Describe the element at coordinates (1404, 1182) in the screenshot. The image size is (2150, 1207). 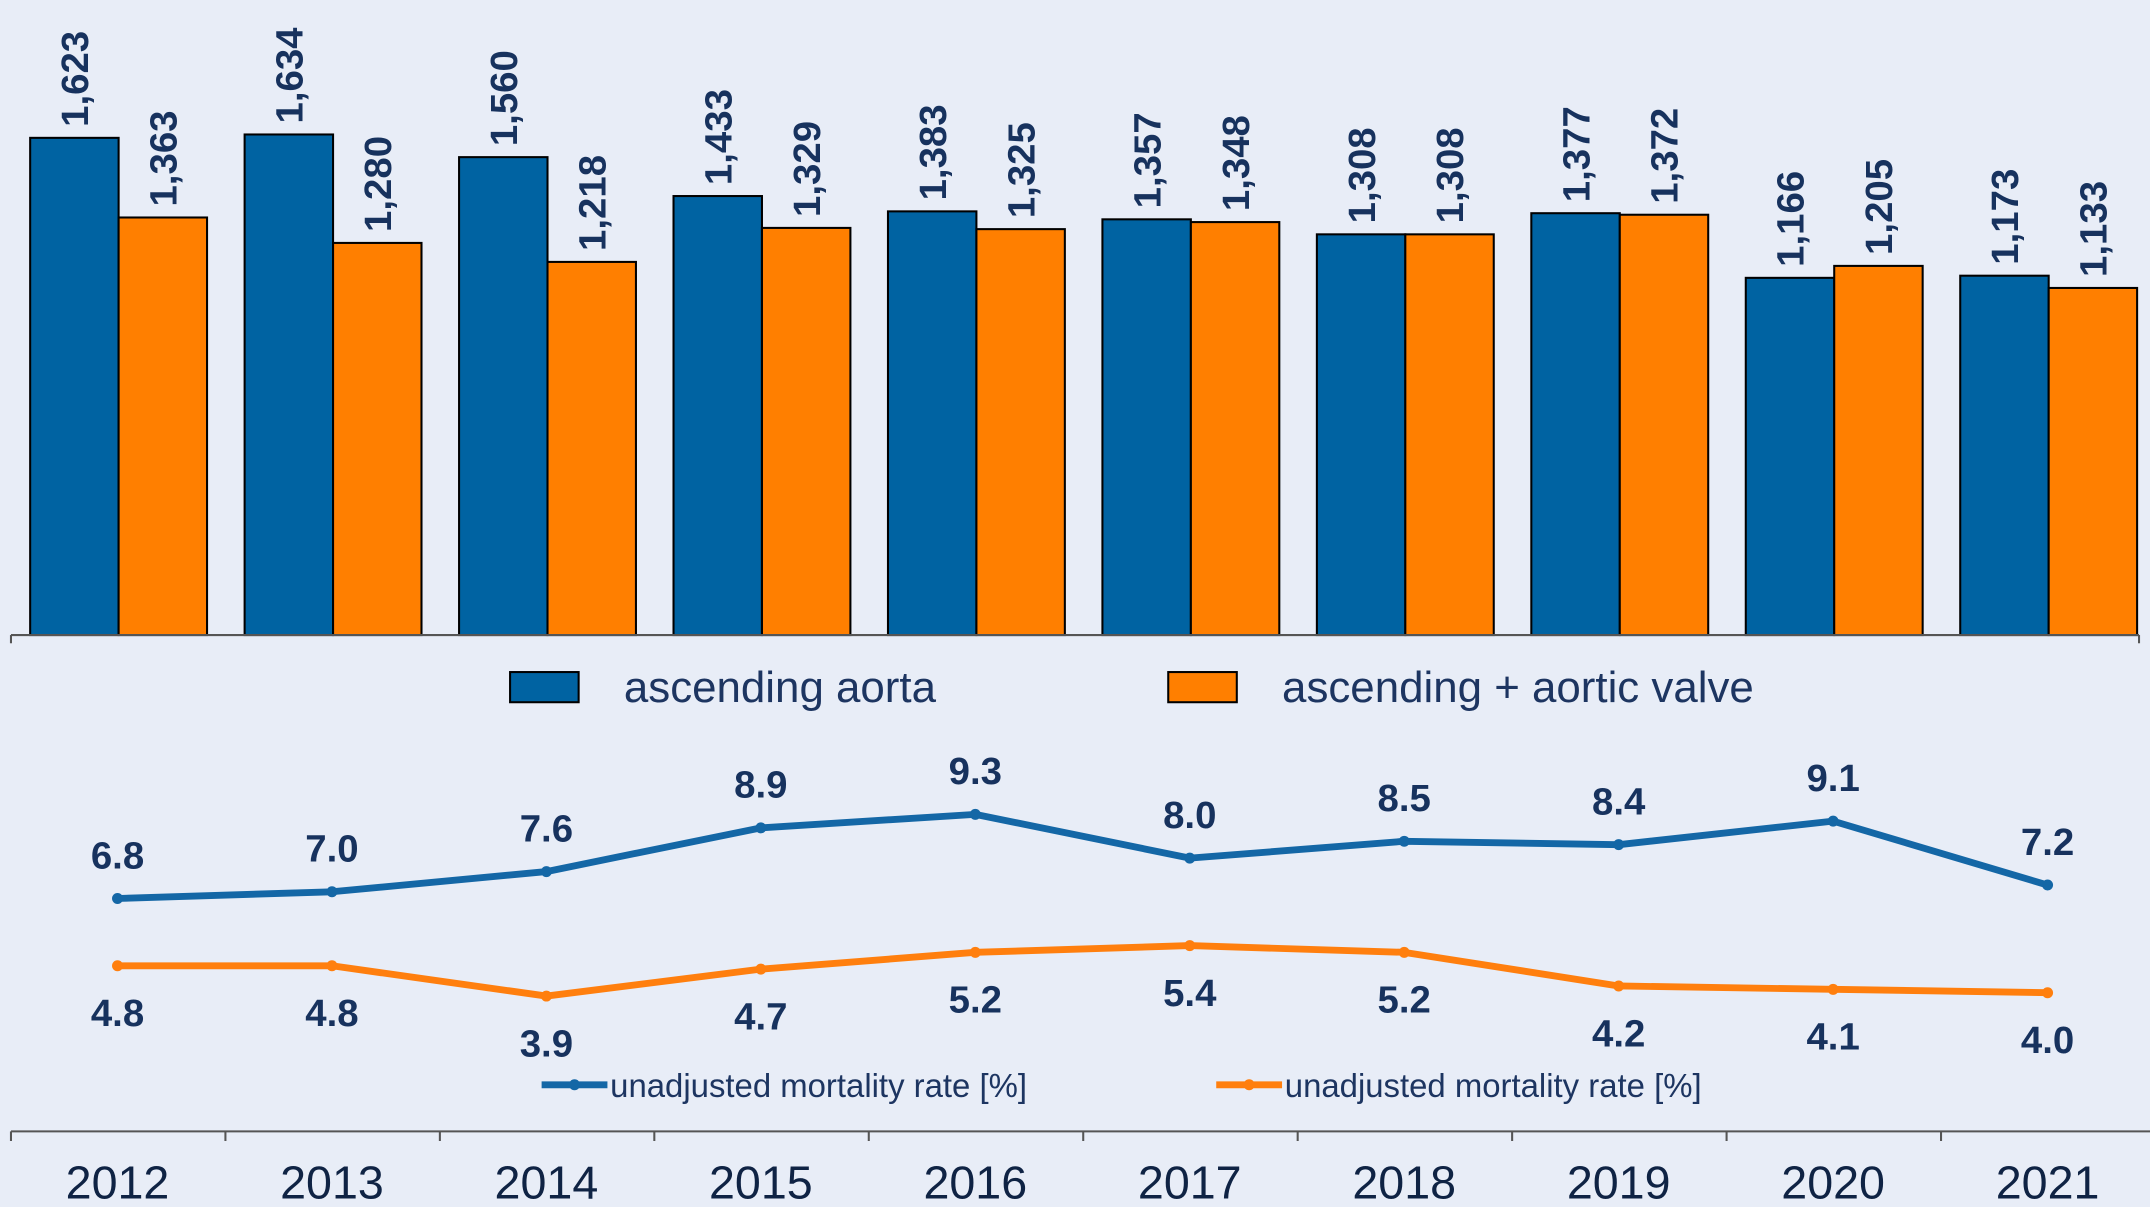
I see `x-tick-label: 2018` at that location.